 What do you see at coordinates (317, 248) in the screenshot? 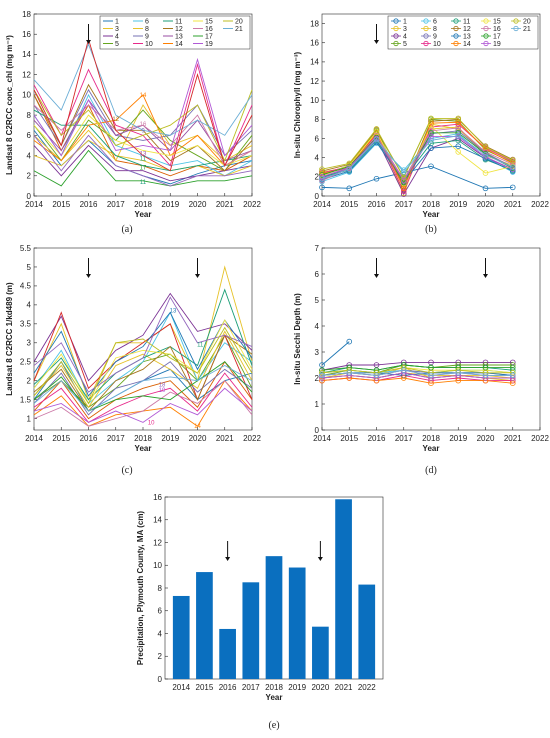
I see `y-tick-label: 7` at bounding box center [317, 248].